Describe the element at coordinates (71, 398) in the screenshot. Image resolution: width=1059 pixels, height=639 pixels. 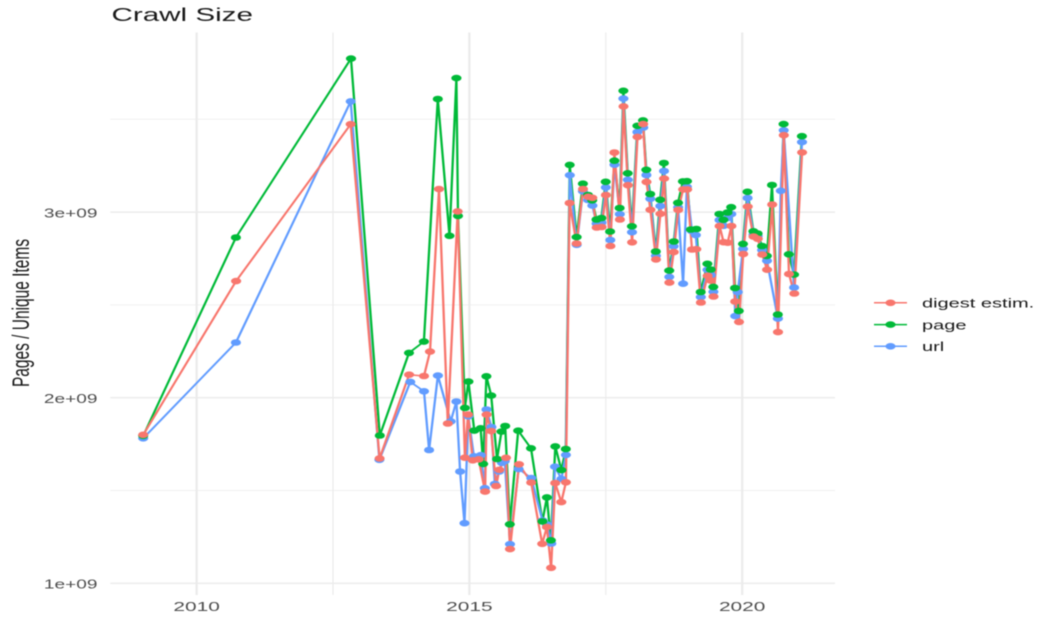
I see `svg-text: 2e+09` at that location.